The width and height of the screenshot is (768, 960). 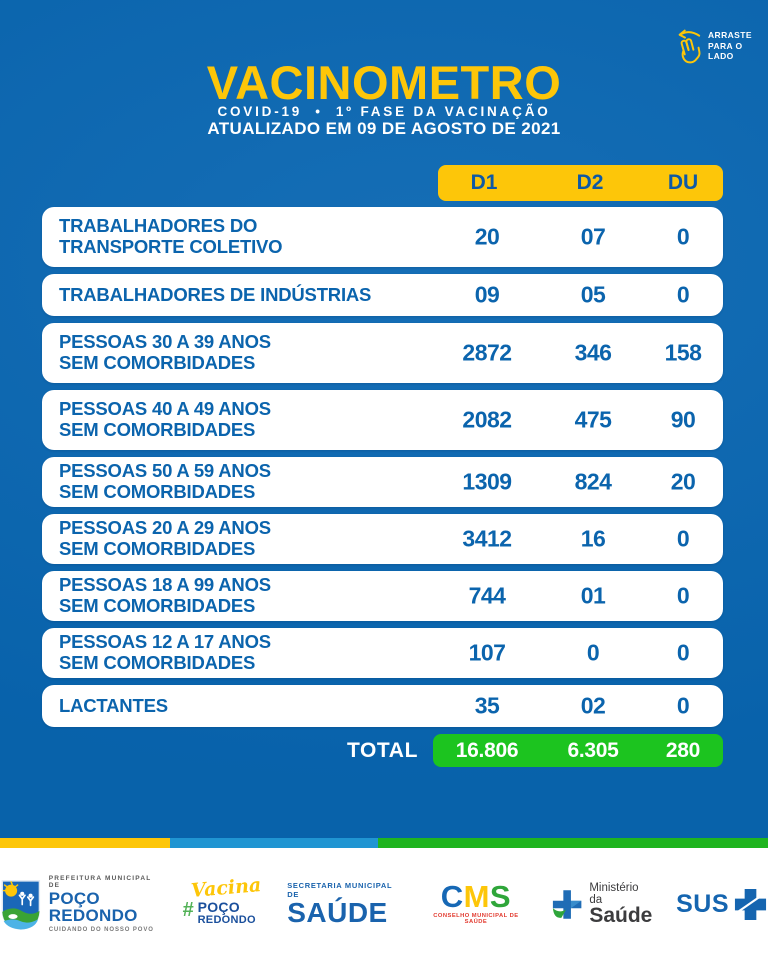 I want to click on swipe-hand-icon, so click(x=689, y=46).